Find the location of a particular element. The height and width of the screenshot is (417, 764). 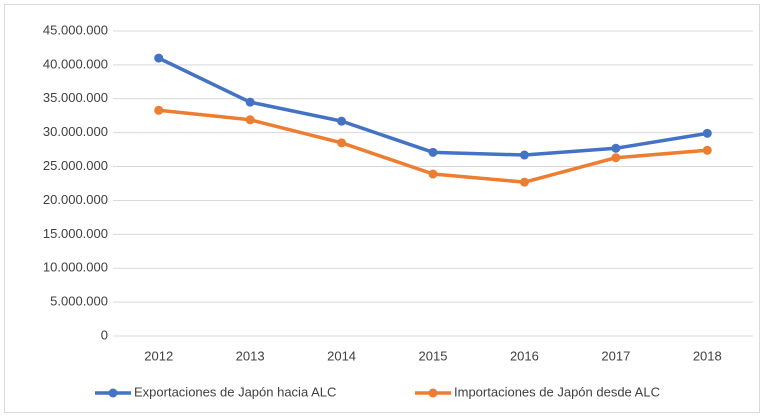

x-tick-label: 2012 is located at coordinates (158, 355).